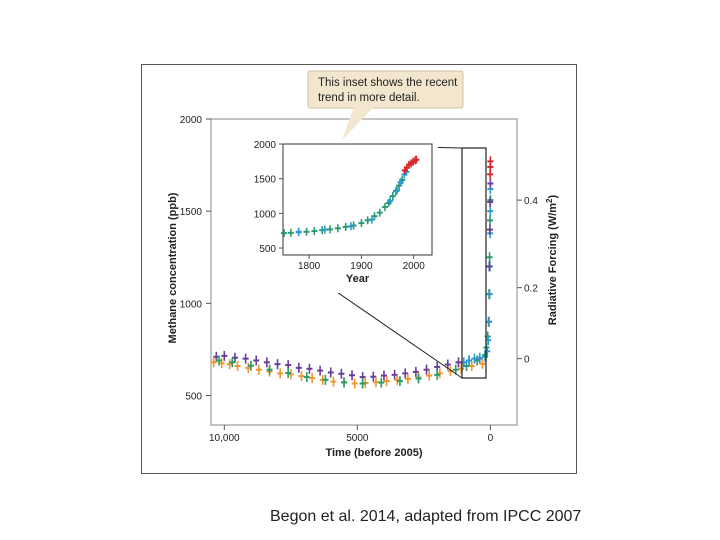  I want to click on y-axis-title: Methane concentration (ppb), so click(173, 267).